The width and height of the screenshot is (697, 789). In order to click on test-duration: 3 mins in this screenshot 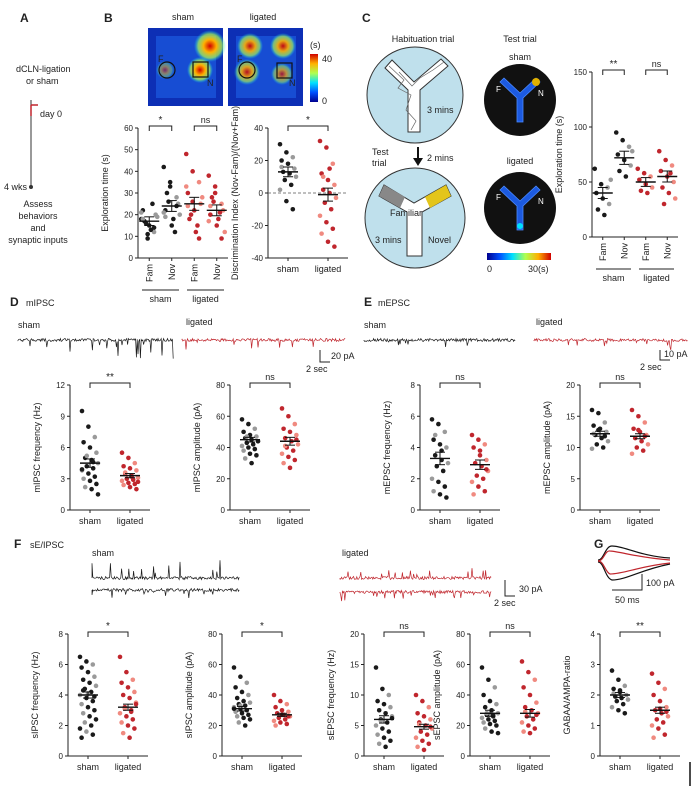, I will do `click(388, 240)`.